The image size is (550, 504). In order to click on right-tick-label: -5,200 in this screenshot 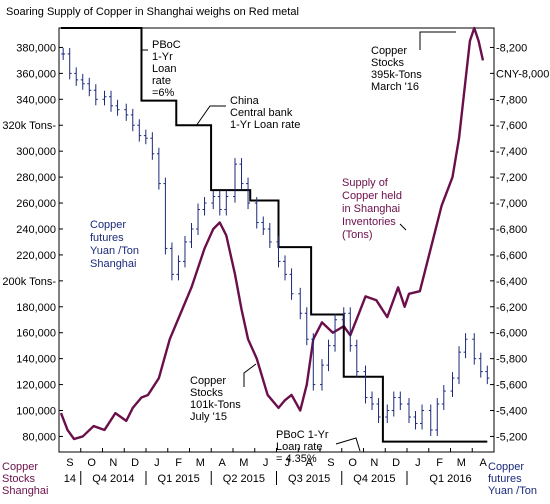, I will do `click(511, 437)`.